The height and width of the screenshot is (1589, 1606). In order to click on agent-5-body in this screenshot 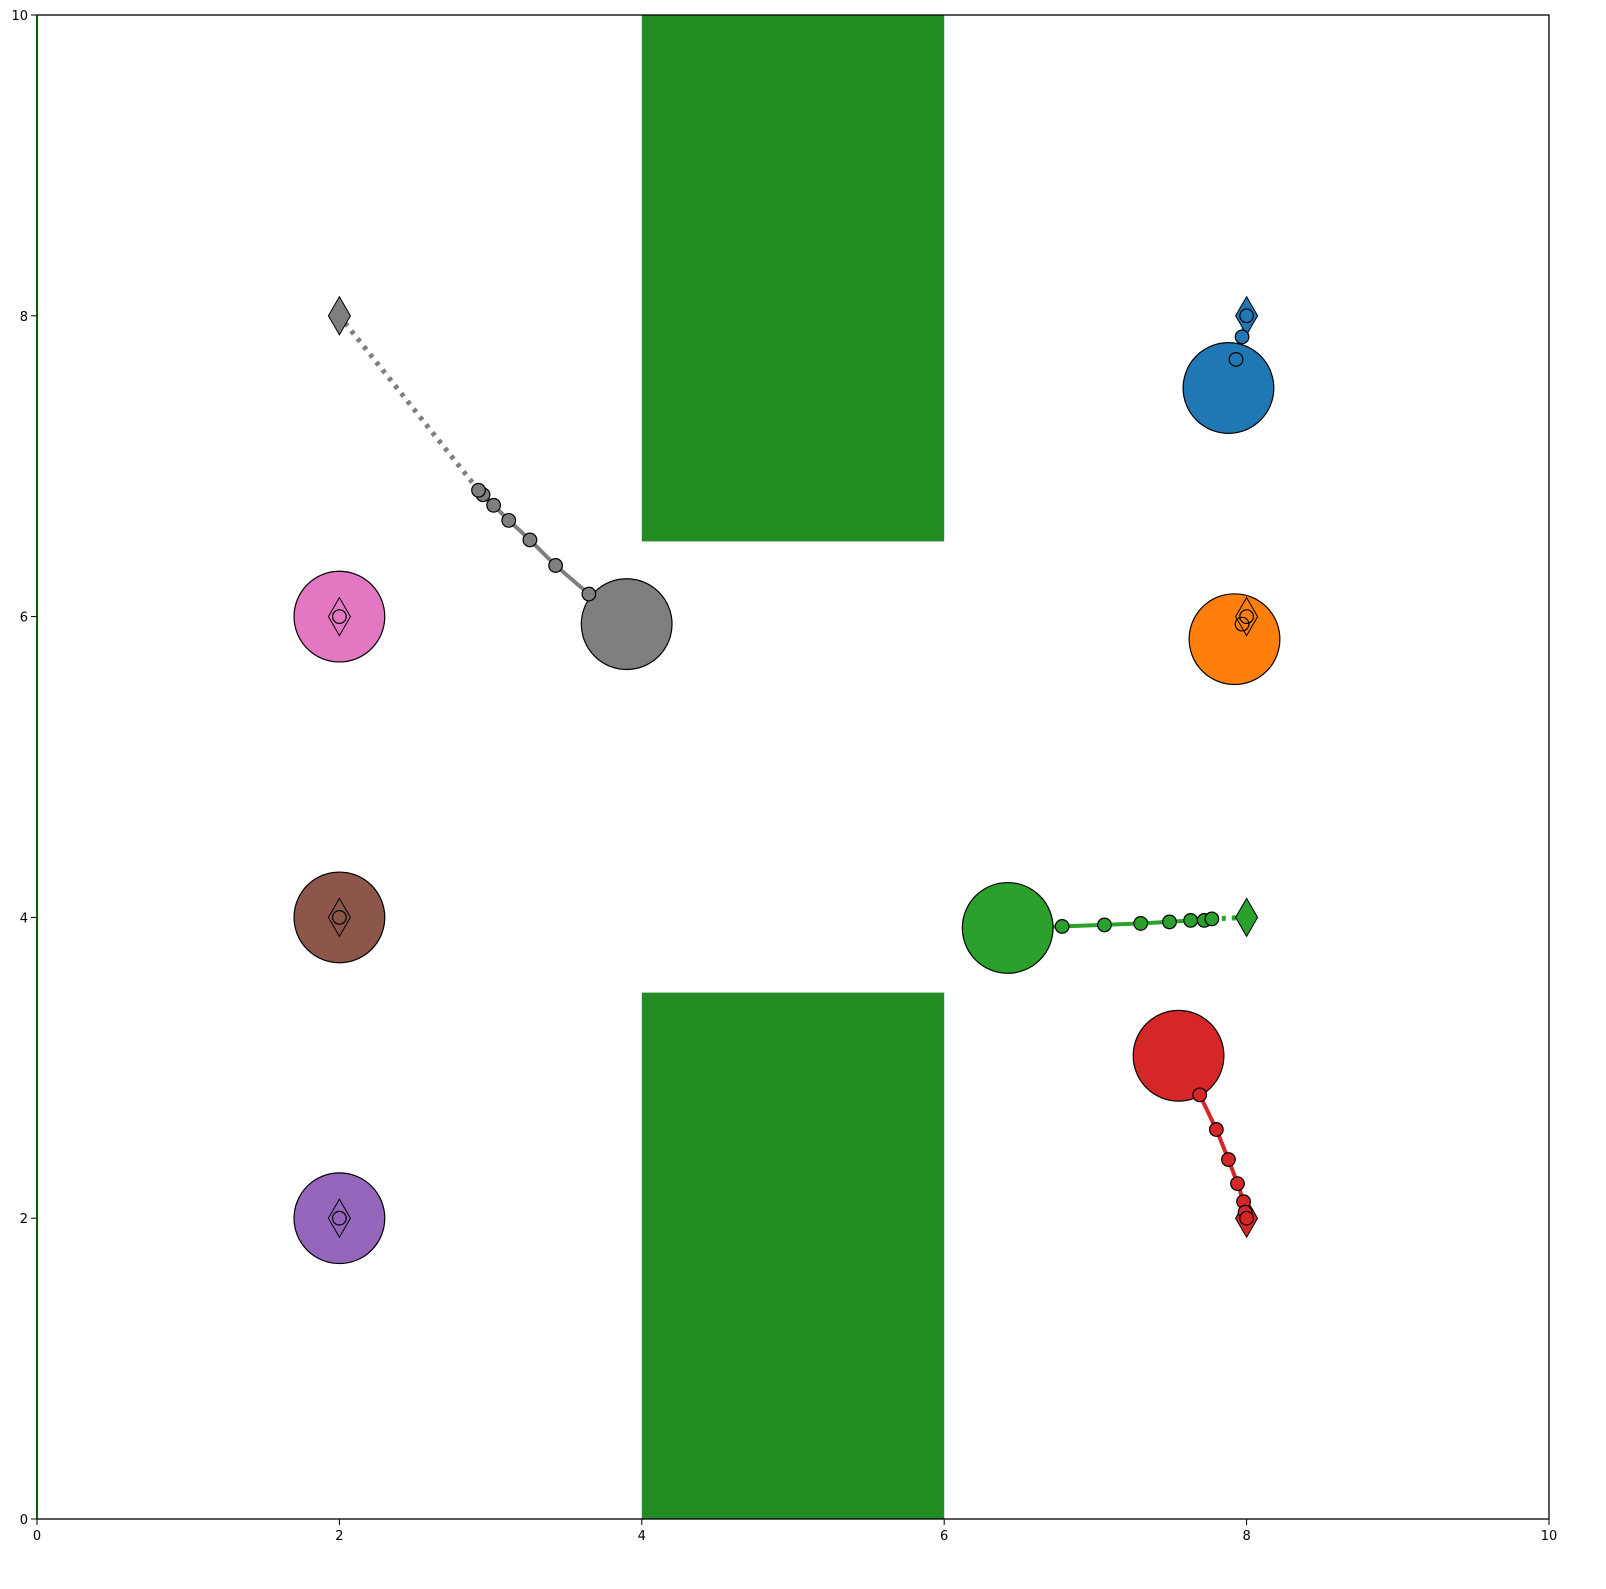, I will do `click(339, 1218)`.